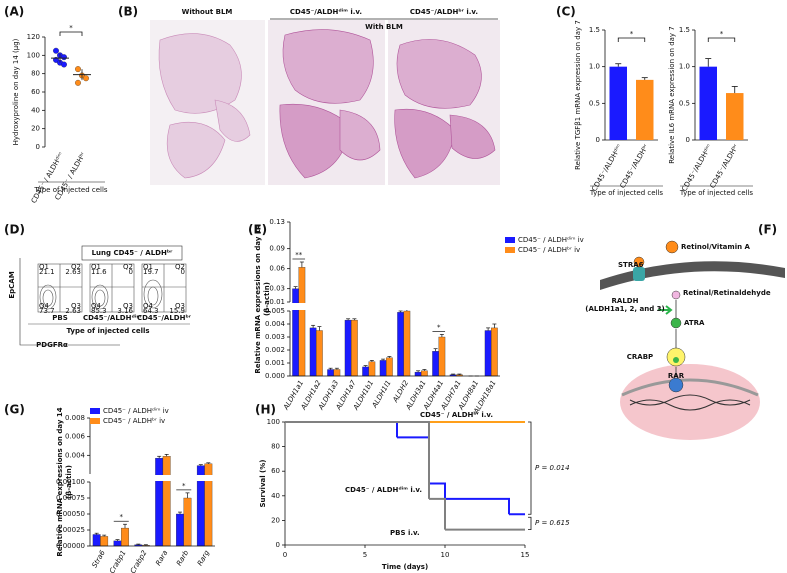 This screenshot has height=573, width=787. What do you see at coordinates (277, 222) in the screenshot?
I see `y-tick-label: 0.13` at bounding box center [277, 222].